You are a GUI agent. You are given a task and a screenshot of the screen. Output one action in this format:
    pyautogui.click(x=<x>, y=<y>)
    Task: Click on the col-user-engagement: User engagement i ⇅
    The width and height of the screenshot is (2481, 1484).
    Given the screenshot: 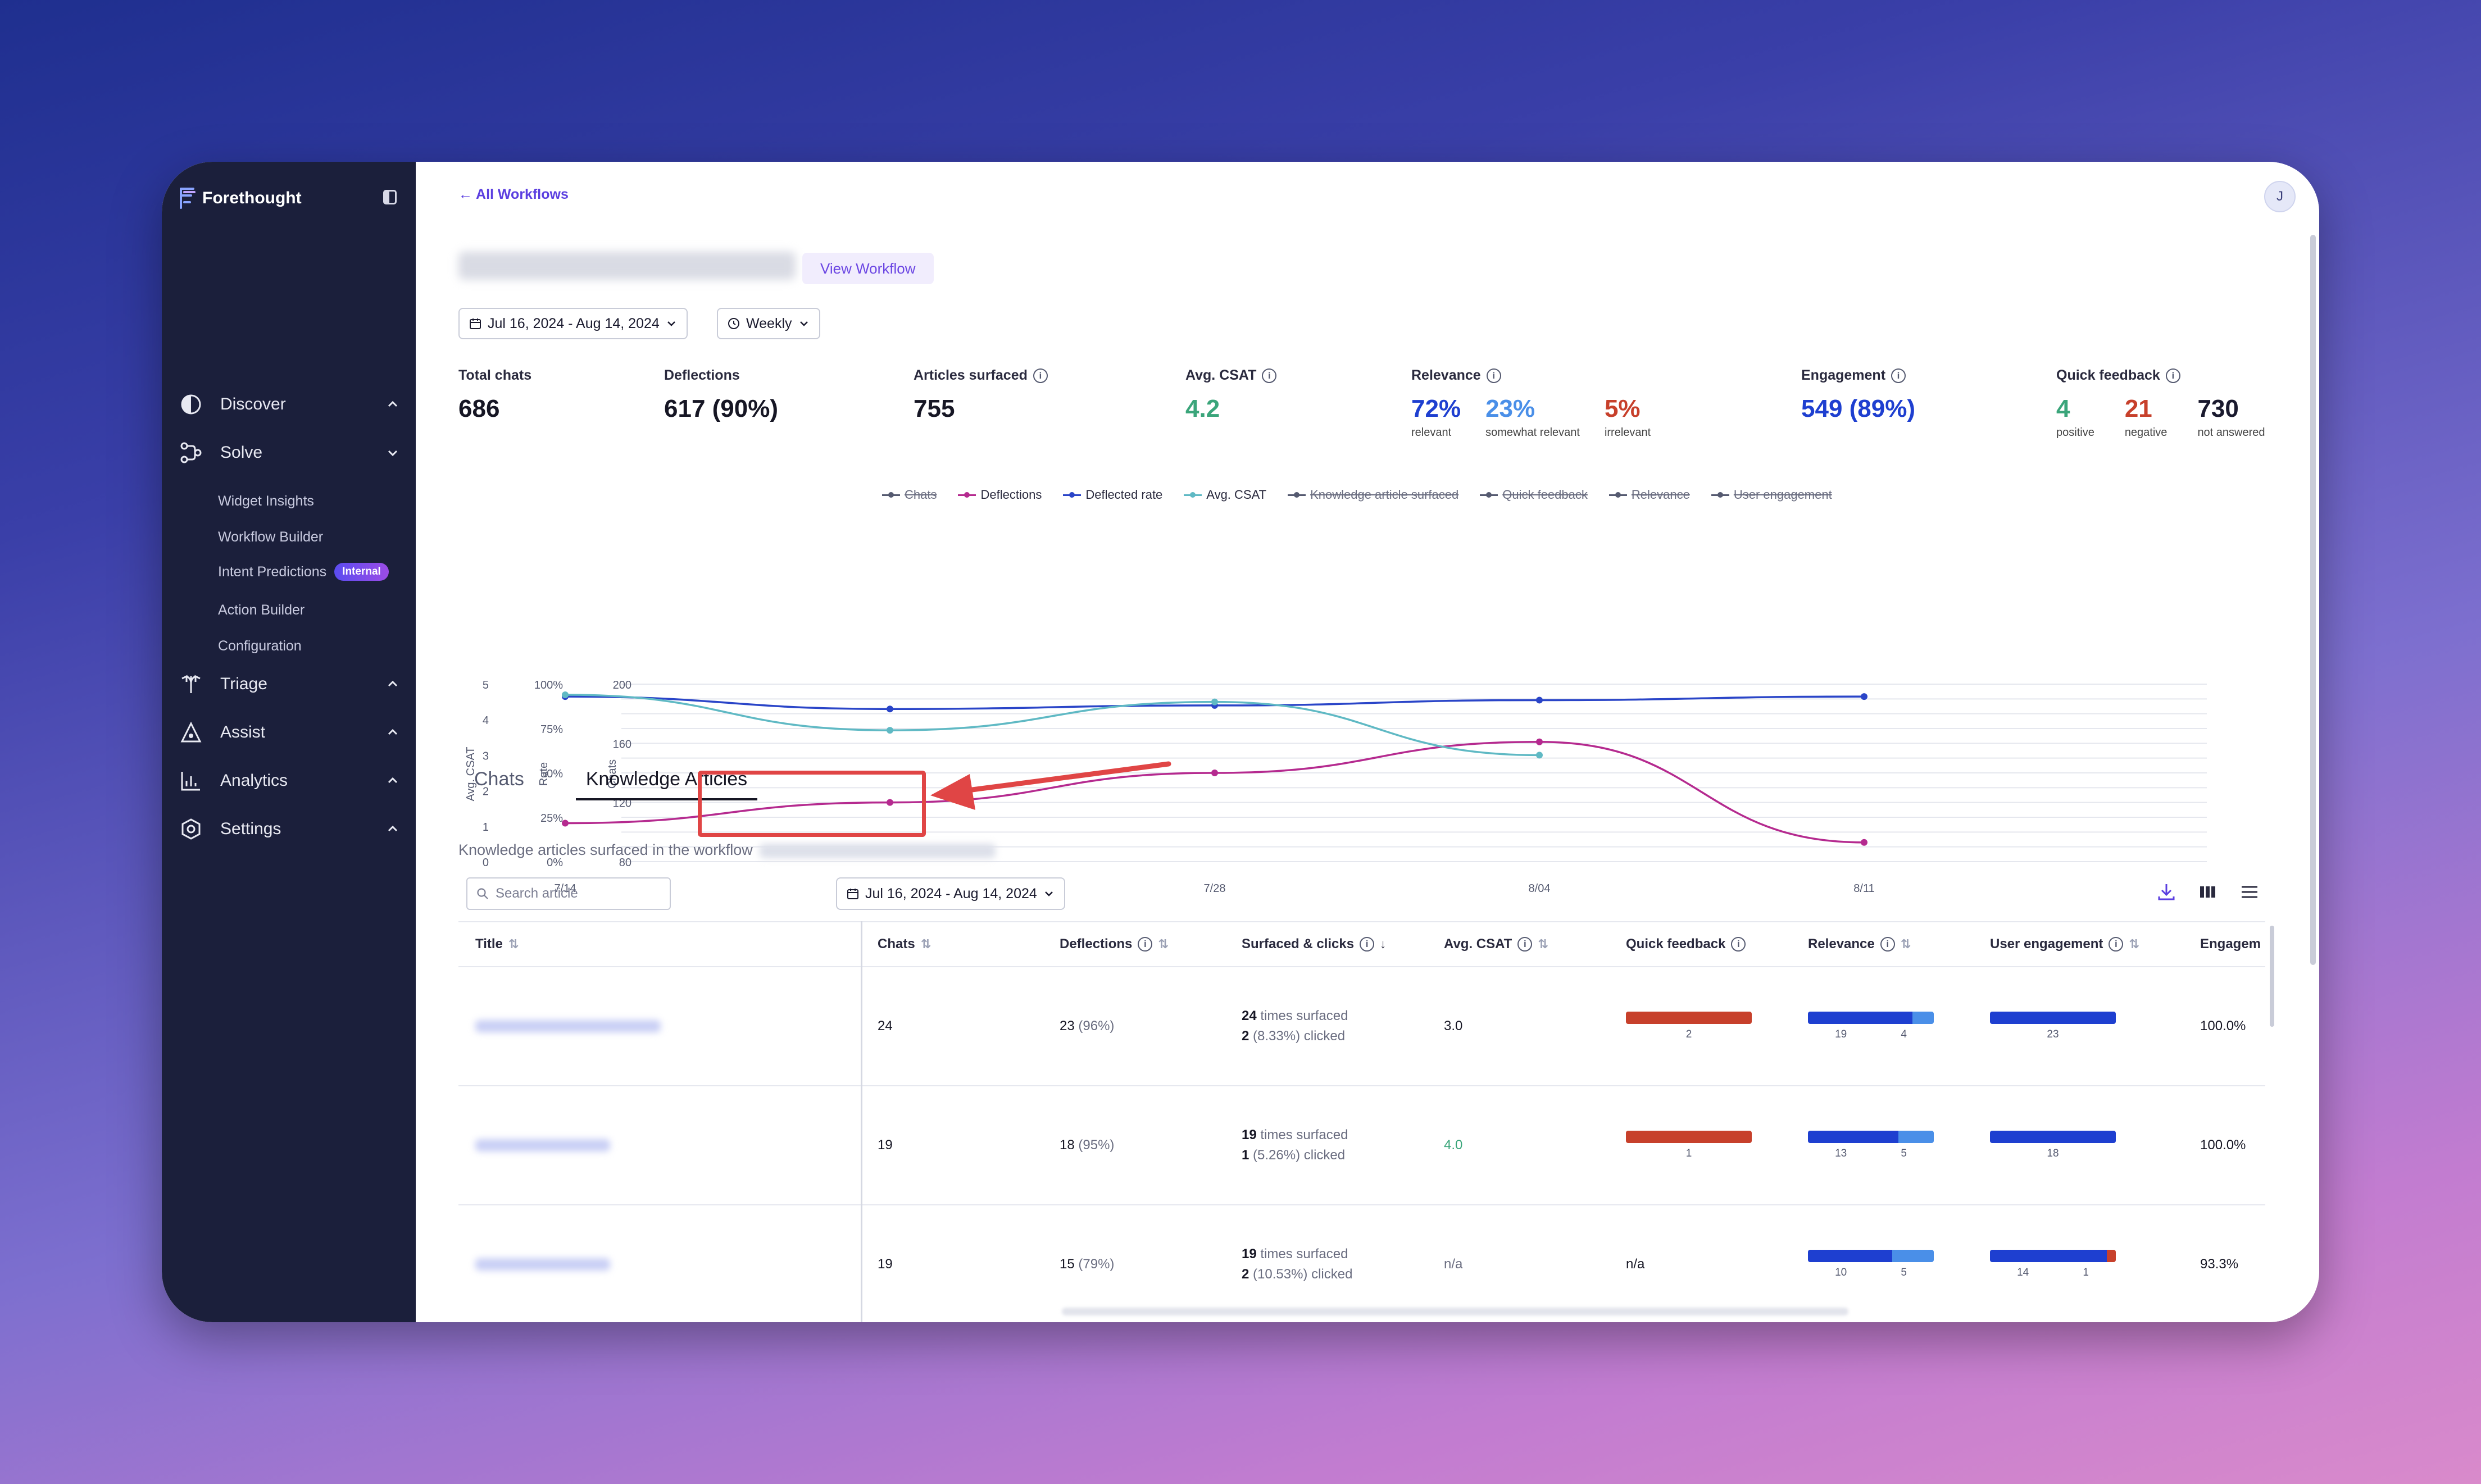 What is the action you would take?
    pyautogui.click(x=2064, y=944)
    